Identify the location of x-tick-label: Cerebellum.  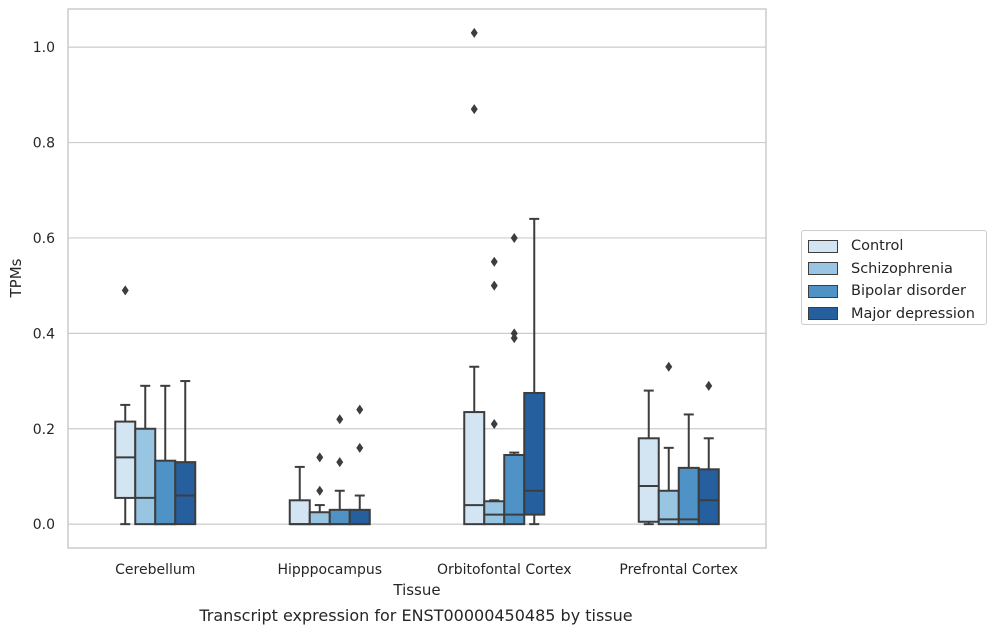
(155, 570).